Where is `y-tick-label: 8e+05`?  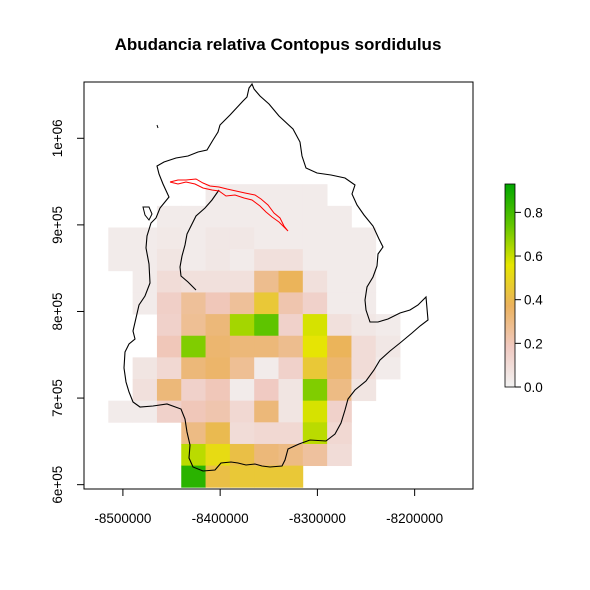 y-tick-label: 8e+05 is located at coordinates (57, 312).